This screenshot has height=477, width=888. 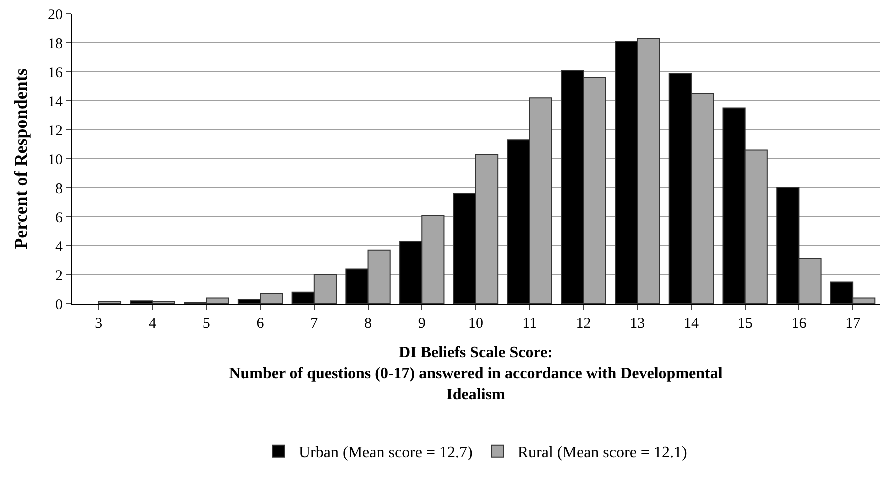 What do you see at coordinates (21, 159) in the screenshot?
I see `y-axis-title: Percent of Respondents` at bounding box center [21, 159].